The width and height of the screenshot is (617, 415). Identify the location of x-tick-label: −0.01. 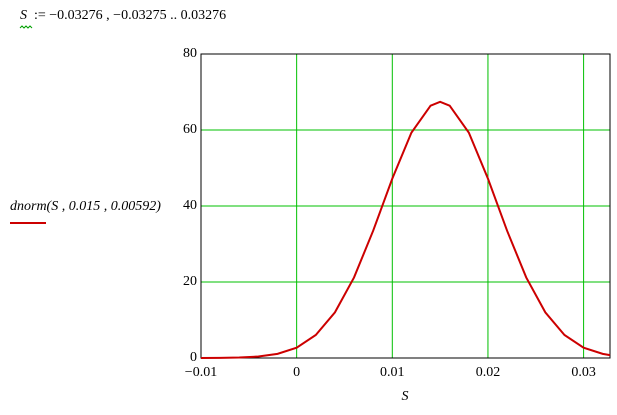
(201, 372).